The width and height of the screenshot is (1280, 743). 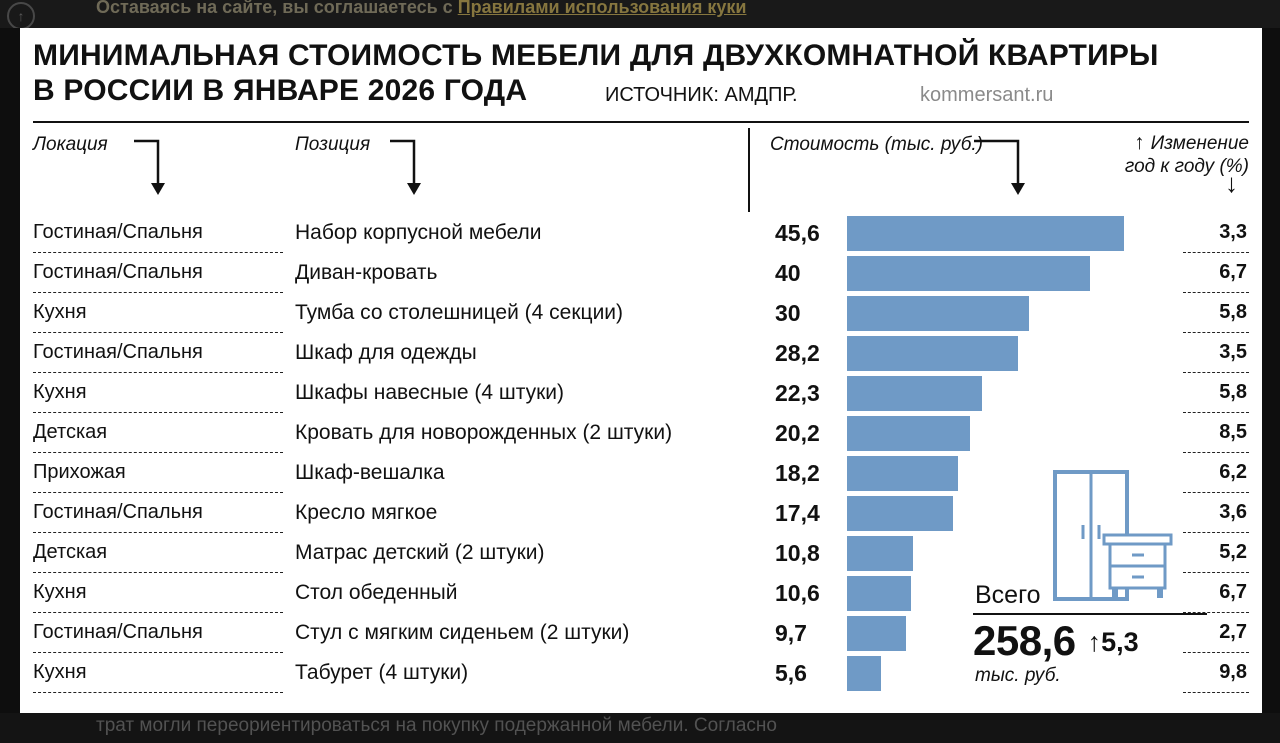 What do you see at coordinates (1090, 614) in the screenshot?
I see `total-rule` at bounding box center [1090, 614].